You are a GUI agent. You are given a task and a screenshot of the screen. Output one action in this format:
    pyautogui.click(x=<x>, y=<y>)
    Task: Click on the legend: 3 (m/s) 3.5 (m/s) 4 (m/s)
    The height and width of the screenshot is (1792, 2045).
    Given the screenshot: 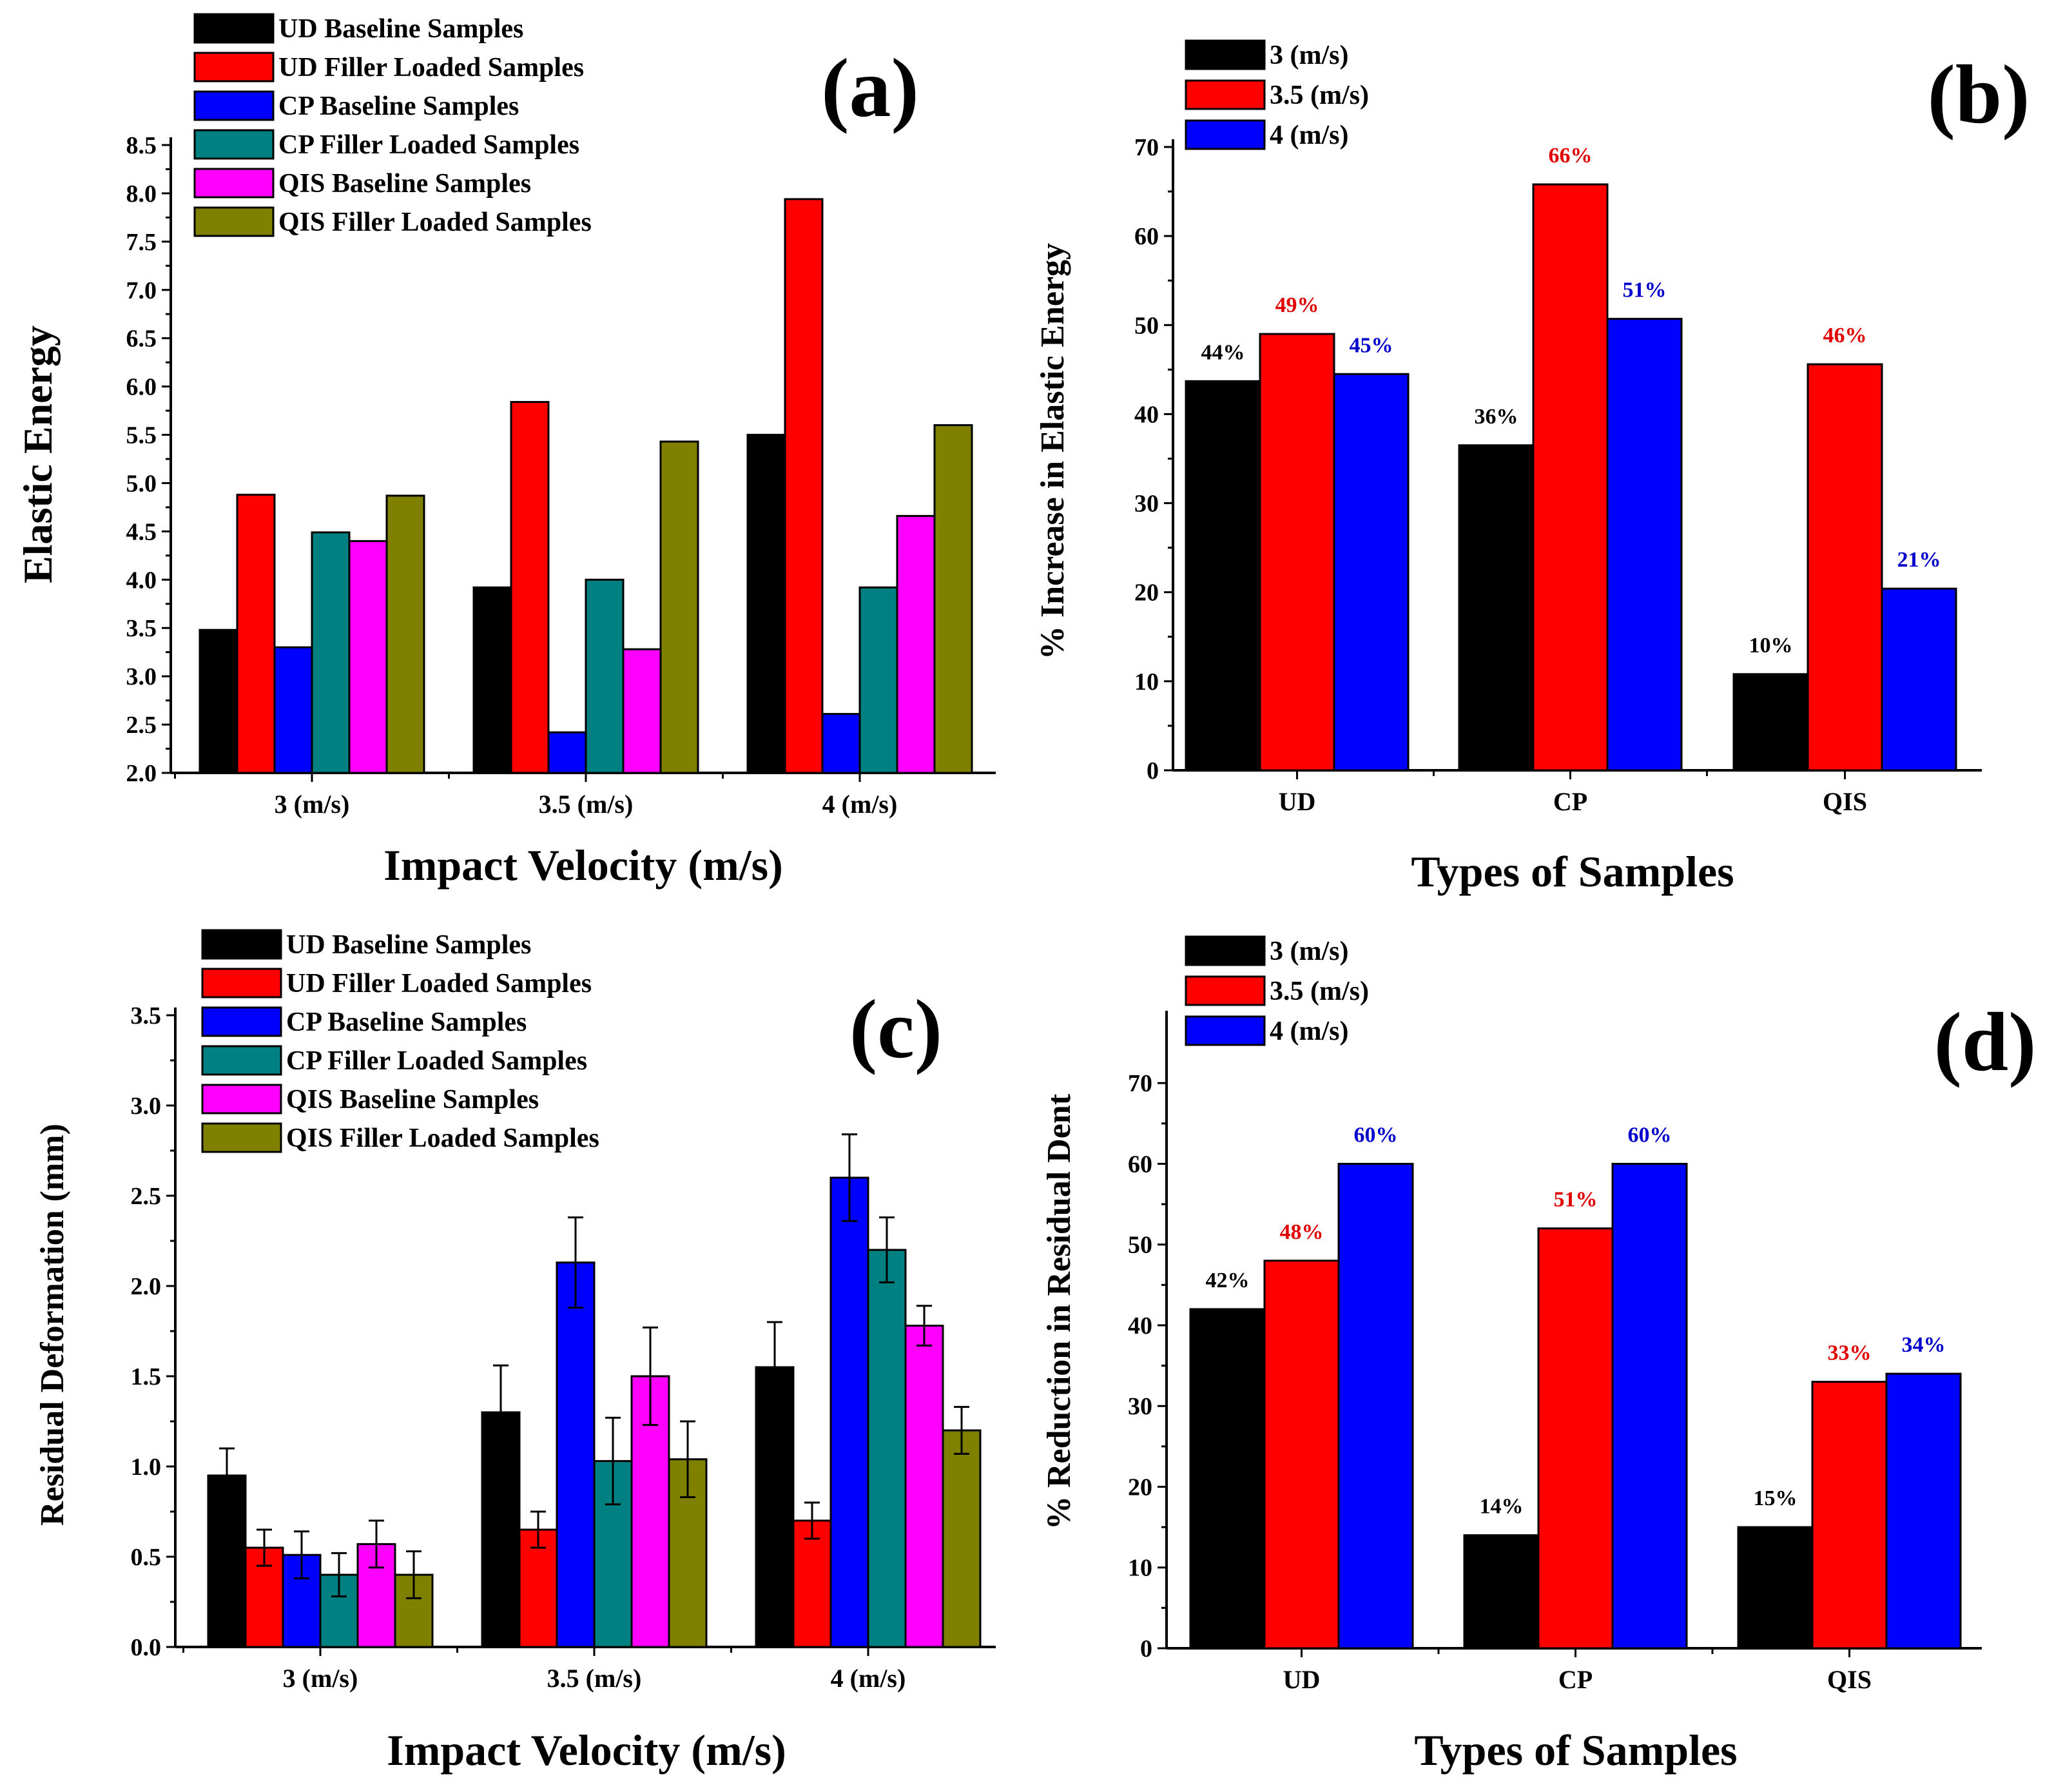 What is the action you would take?
    pyautogui.click(x=1277, y=94)
    